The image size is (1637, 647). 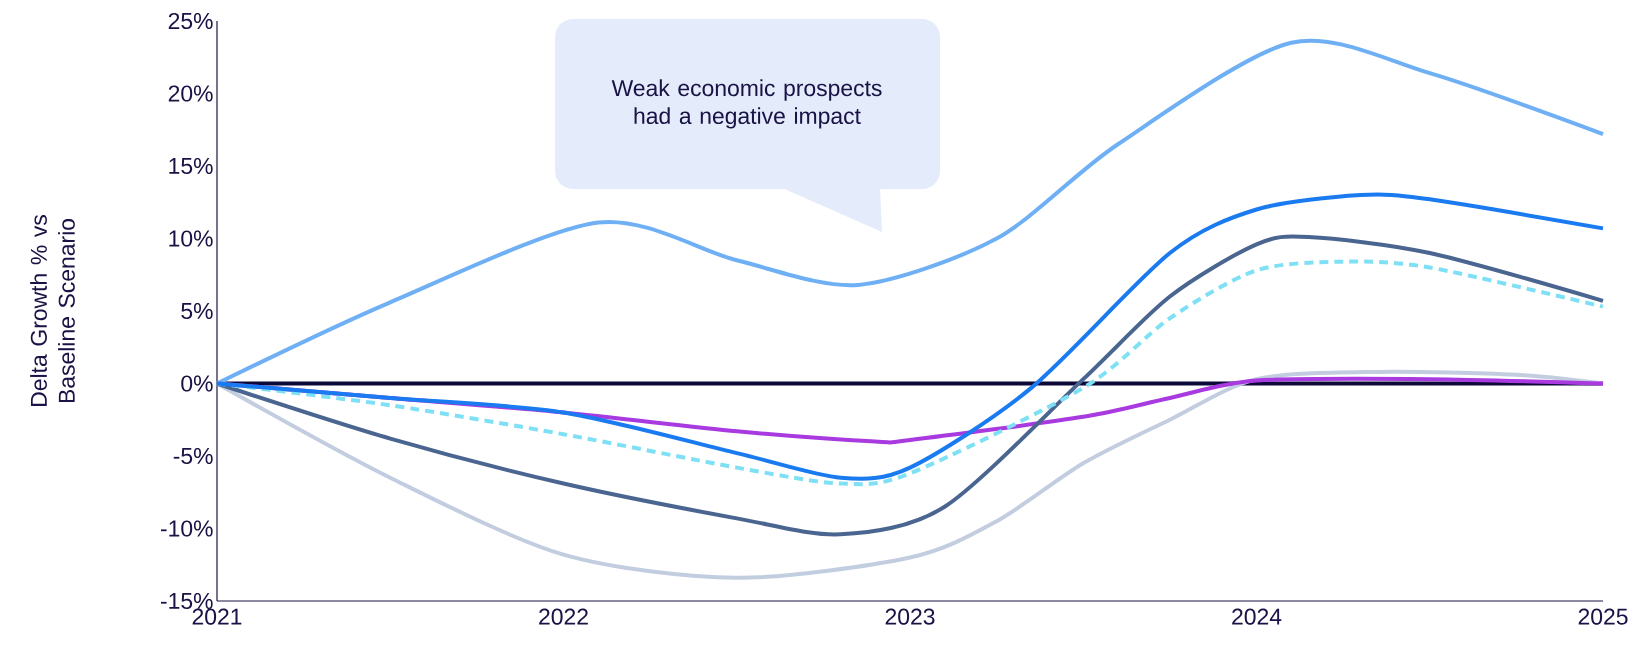 I want to click on y-tick-label: -10%, so click(x=187, y=528).